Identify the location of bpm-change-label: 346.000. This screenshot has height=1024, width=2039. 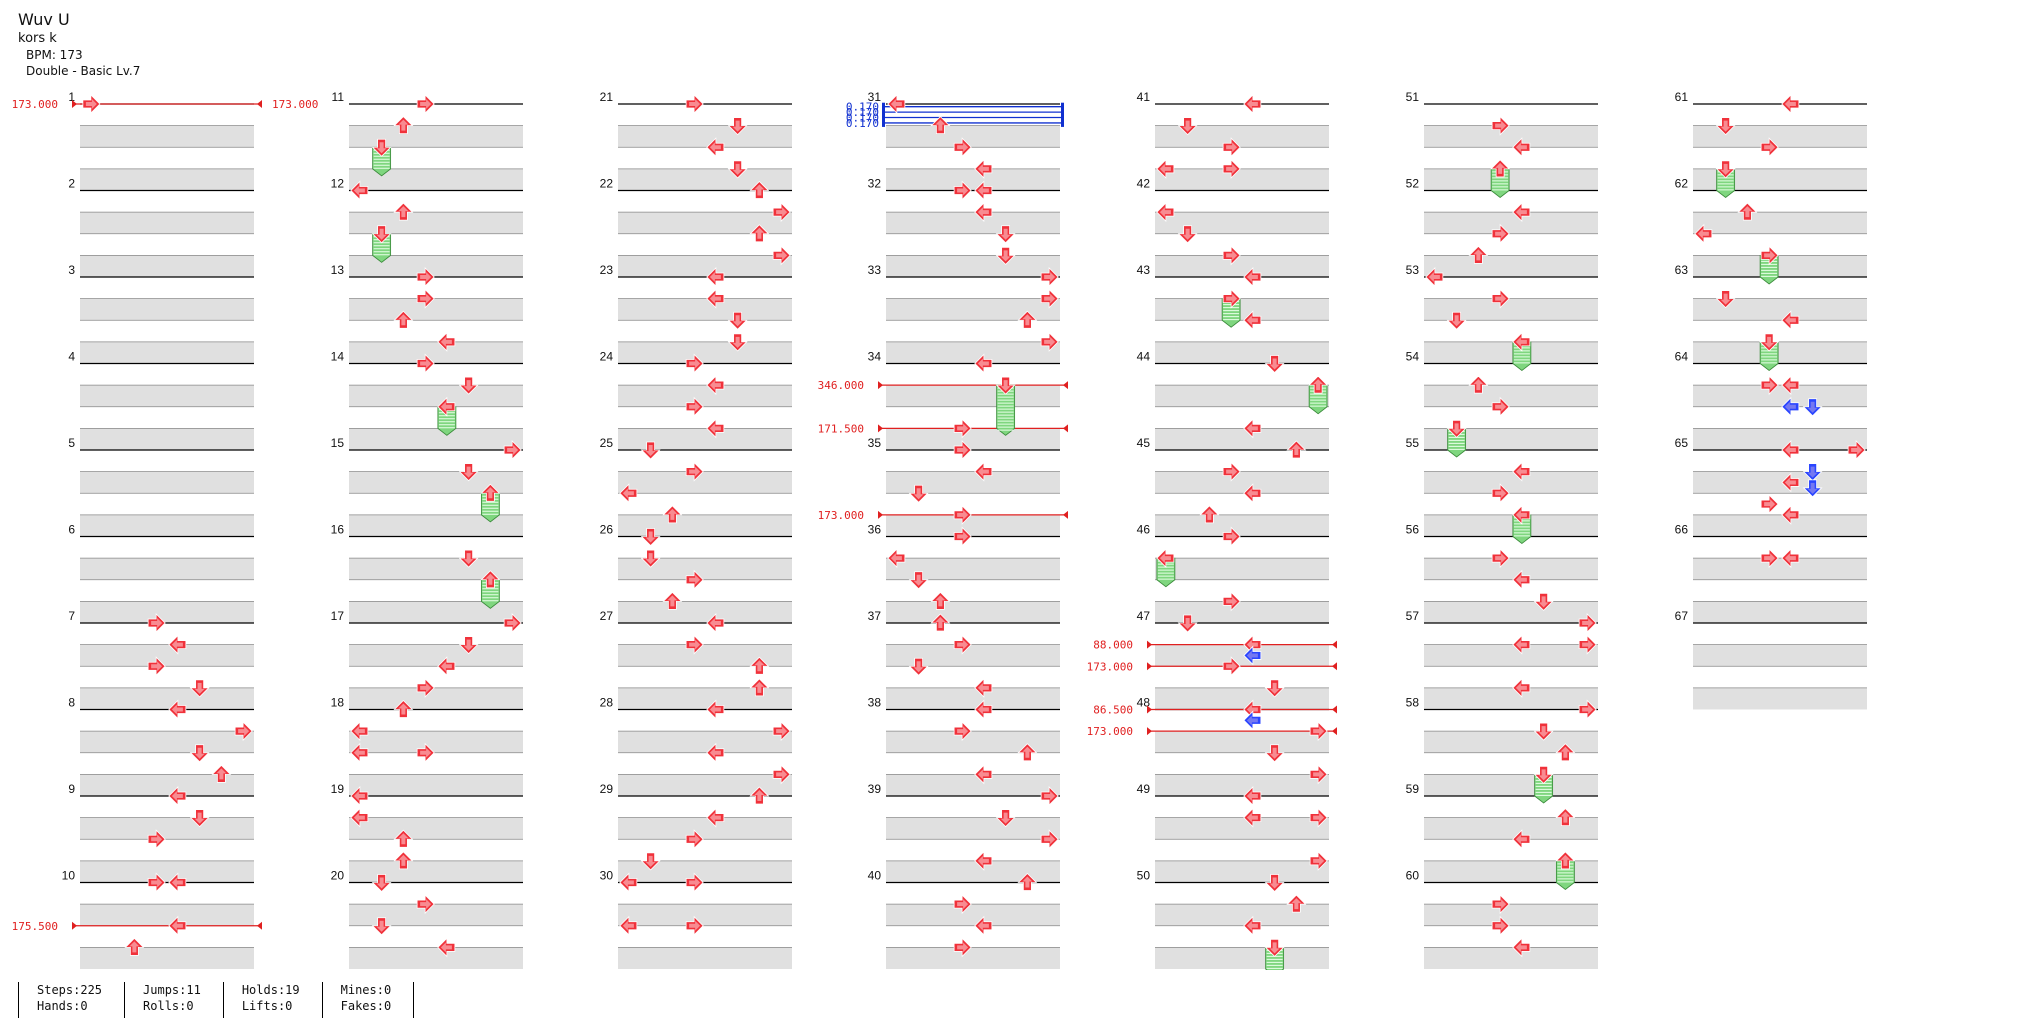
(841, 385).